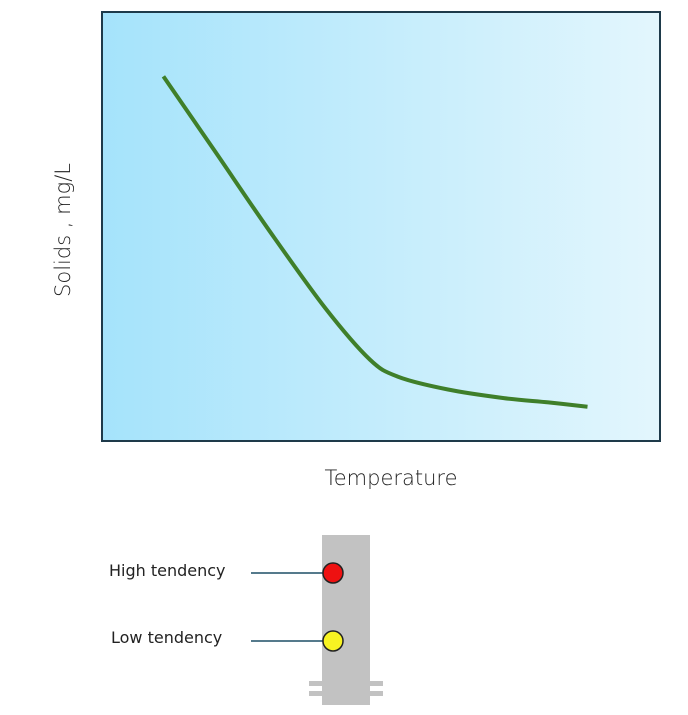  Describe the element at coordinates (333, 573) in the screenshot. I see `high-tendency-indicator-dot` at that location.